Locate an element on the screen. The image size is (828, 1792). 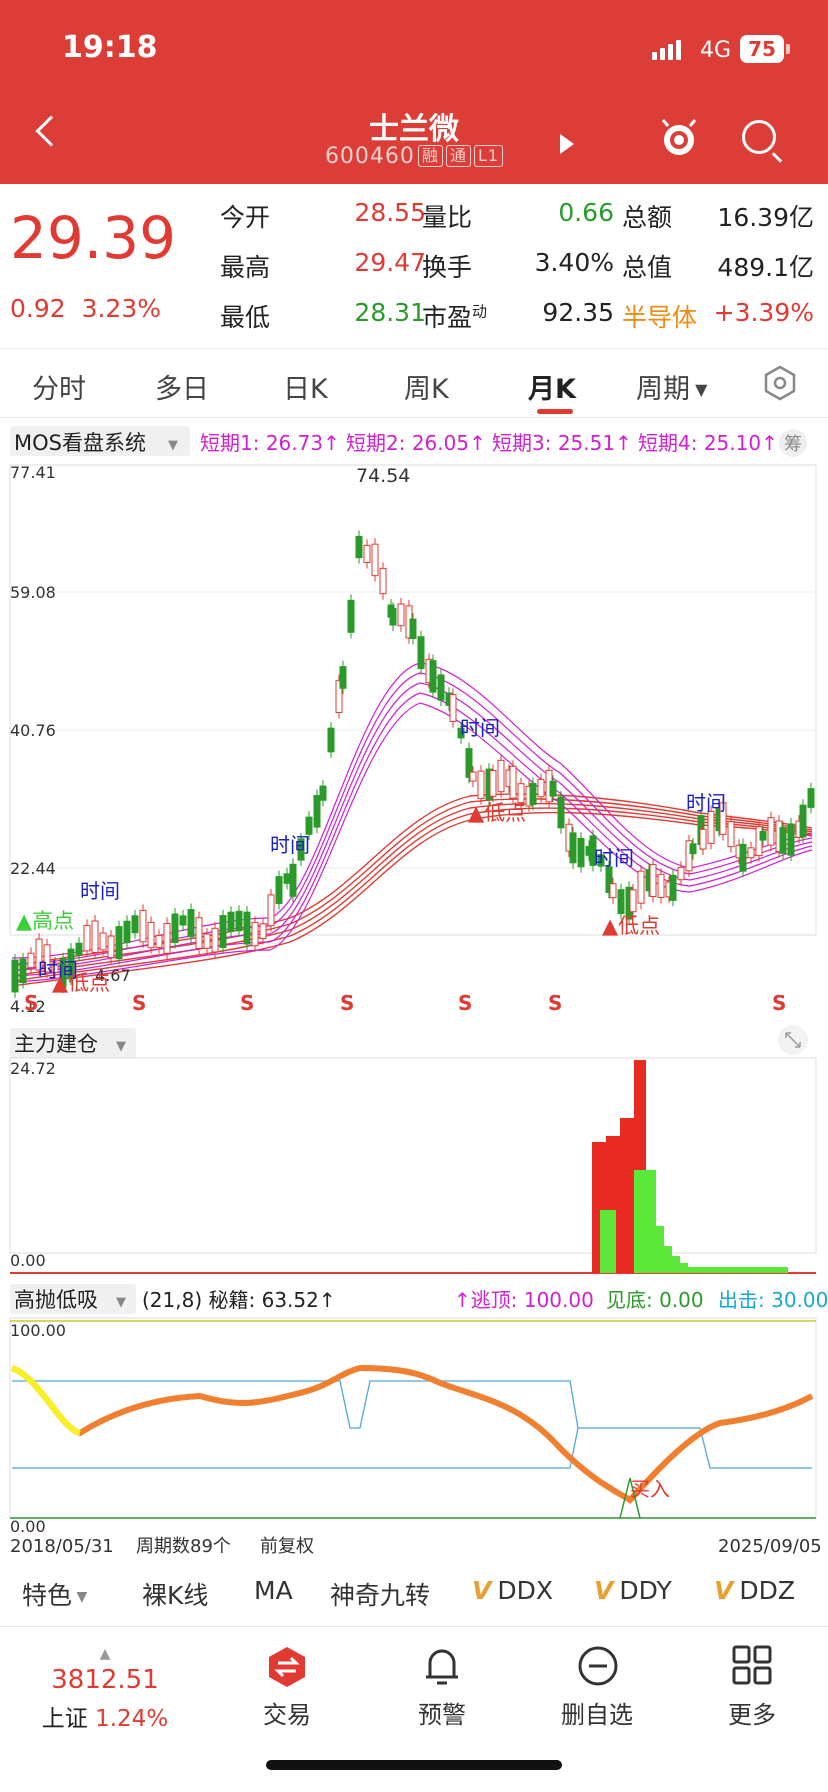
sub2-params: (21,8) 秘籍: 63.52↑ is located at coordinates (239, 1300).